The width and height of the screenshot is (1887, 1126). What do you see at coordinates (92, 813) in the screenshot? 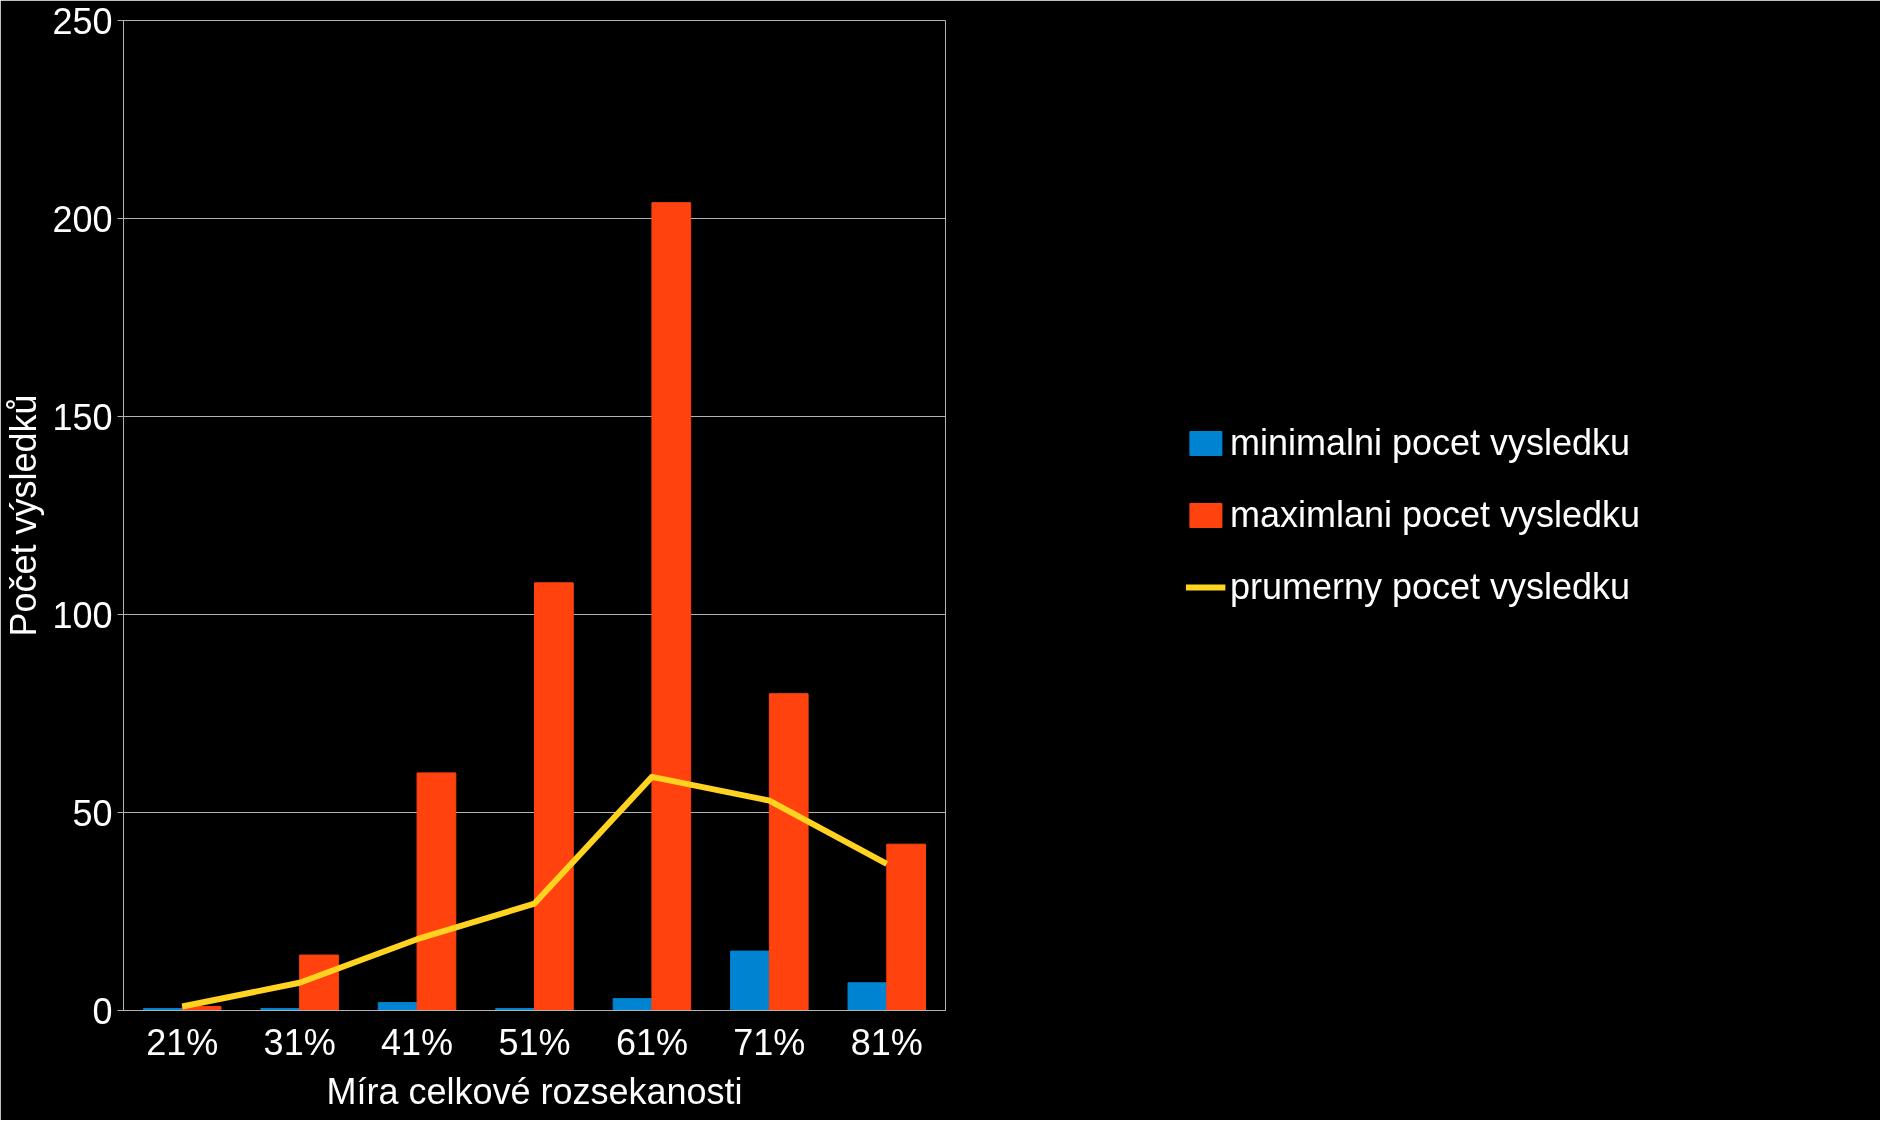
I see `y-tick-label: 50` at bounding box center [92, 813].